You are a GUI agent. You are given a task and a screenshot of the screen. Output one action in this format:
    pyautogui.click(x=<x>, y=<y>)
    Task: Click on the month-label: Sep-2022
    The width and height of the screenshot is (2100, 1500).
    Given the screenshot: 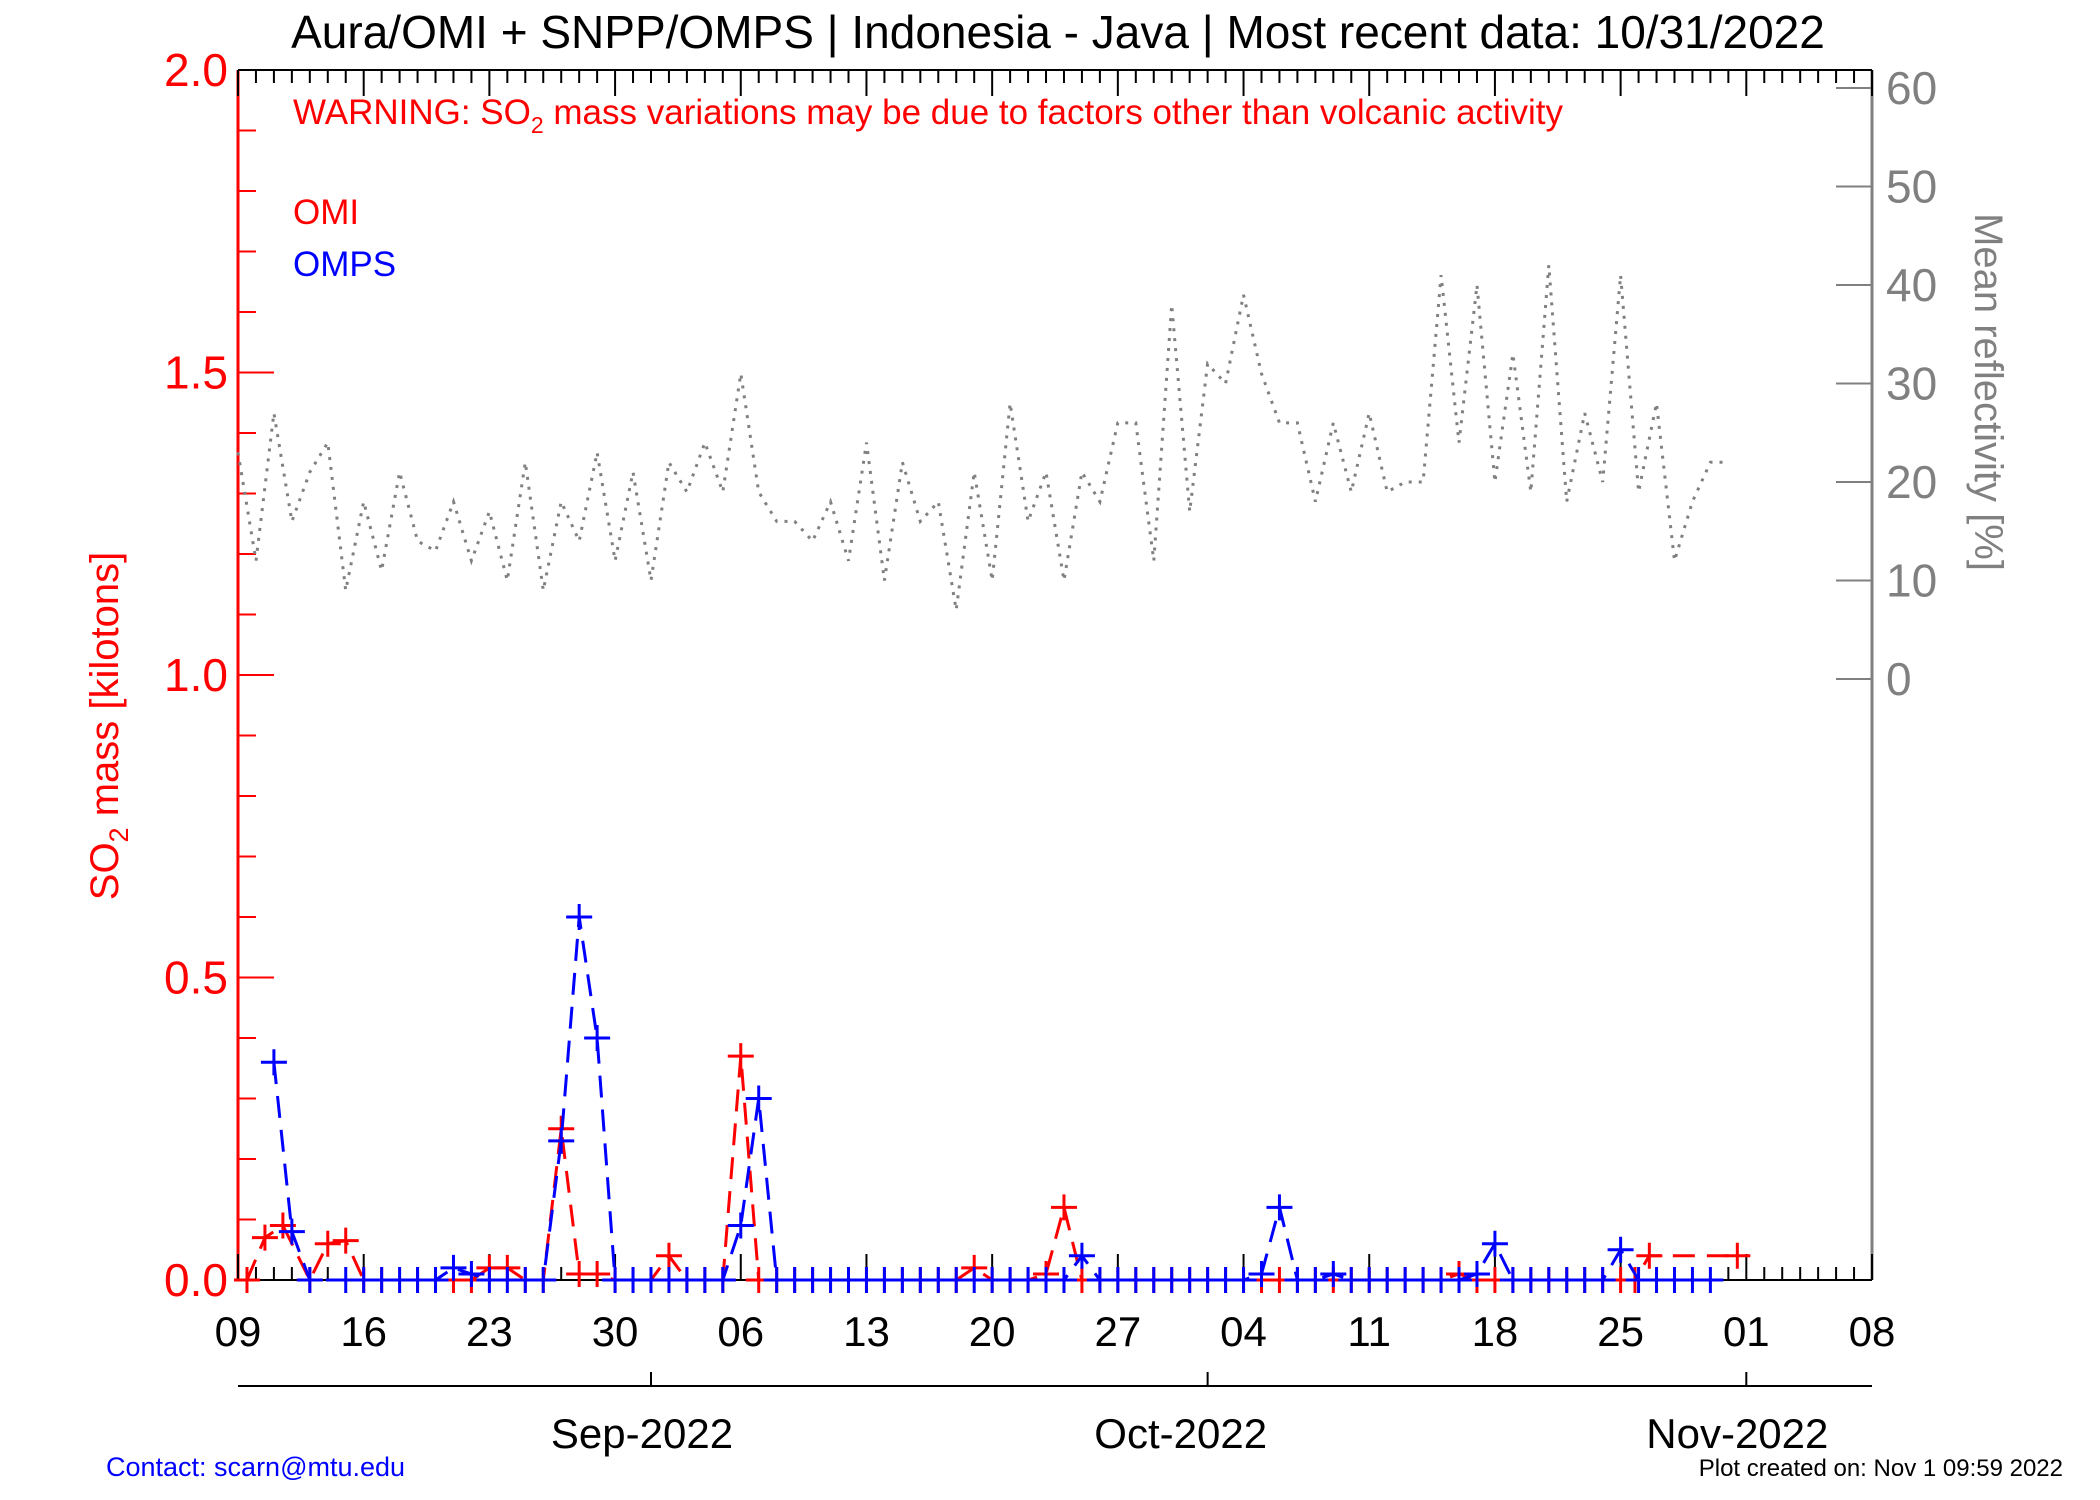 What is the action you would take?
    pyautogui.click(x=642, y=1433)
    